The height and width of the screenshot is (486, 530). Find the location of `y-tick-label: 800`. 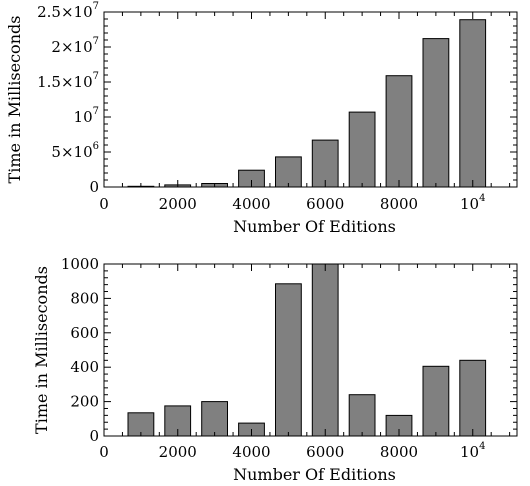

y-tick-label: 800 is located at coordinates (84, 298).